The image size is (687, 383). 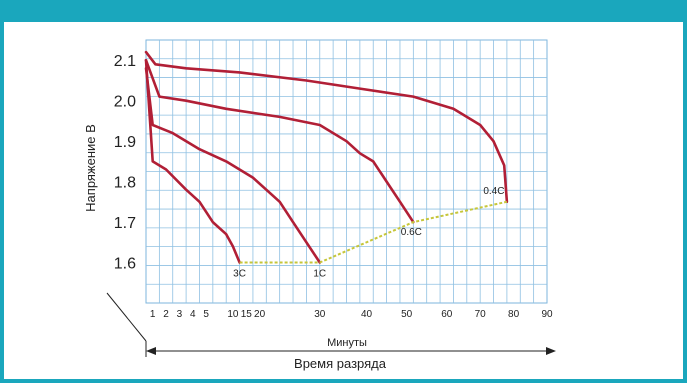 I want to click on x-tick-label: 30, so click(x=320, y=314).